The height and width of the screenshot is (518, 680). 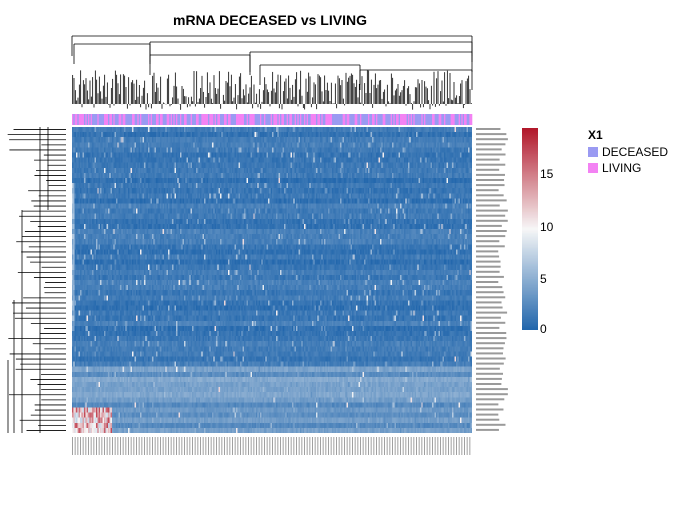 What do you see at coordinates (270, 20) in the screenshot?
I see `chart-title: mRNA DECEASED vs LIVING` at bounding box center [270, 20].